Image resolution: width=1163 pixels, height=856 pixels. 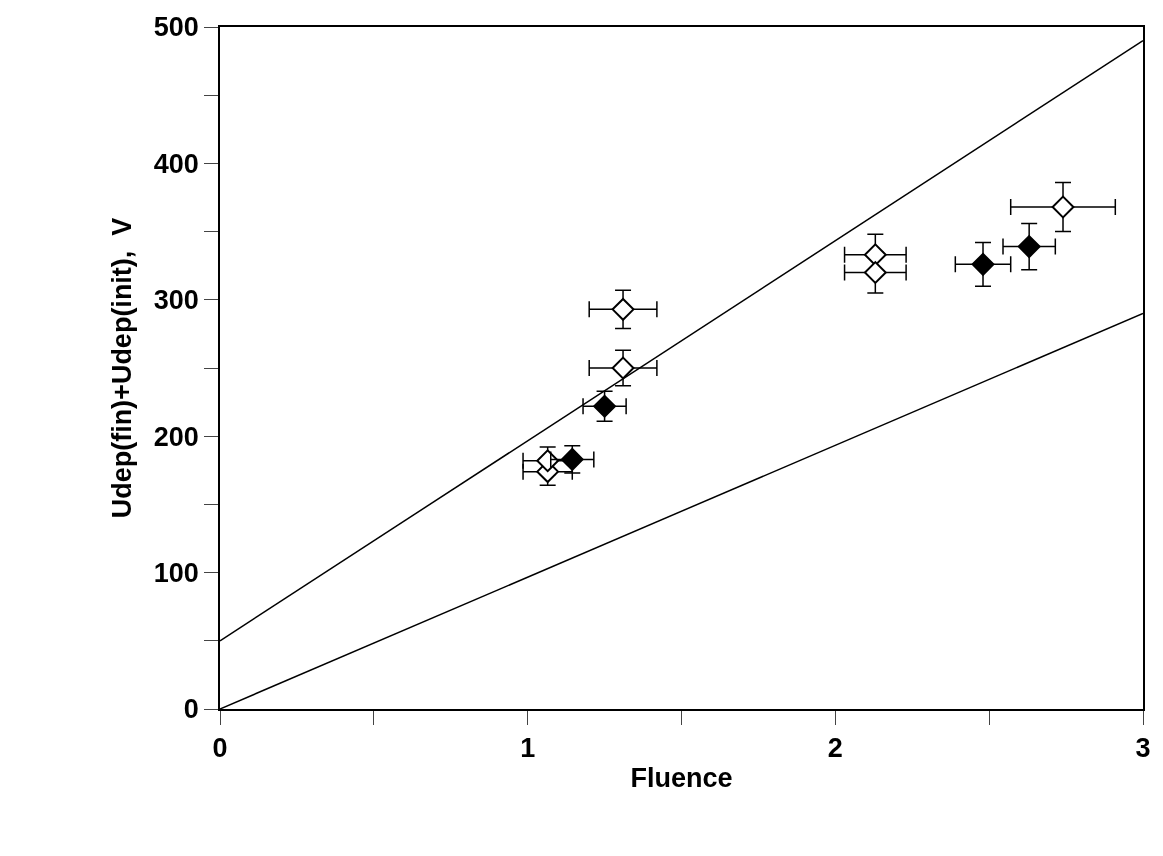 I want to click on y-tick-label: 100, so click(x=176, y=573).